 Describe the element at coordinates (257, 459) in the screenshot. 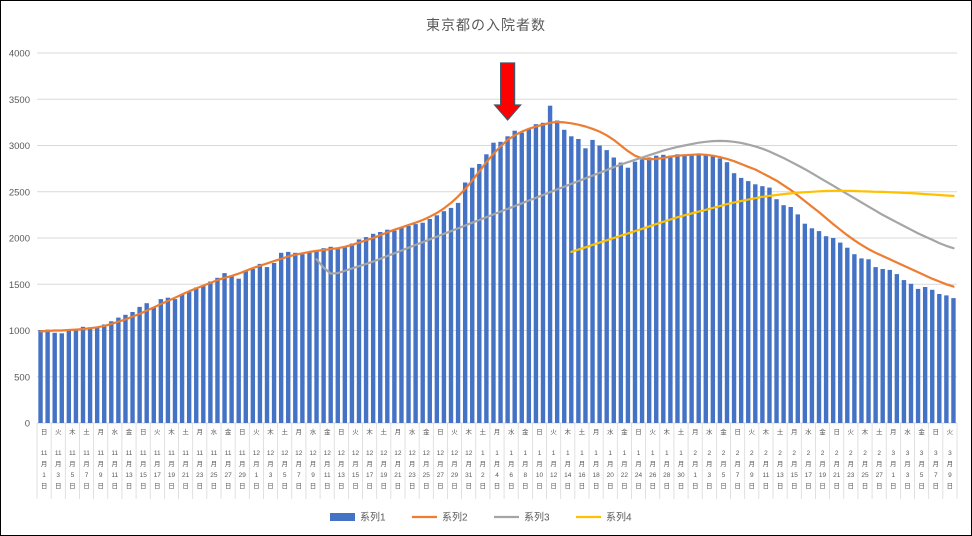

I see `x-tick-label: 火 12 月 1 日` at that location.